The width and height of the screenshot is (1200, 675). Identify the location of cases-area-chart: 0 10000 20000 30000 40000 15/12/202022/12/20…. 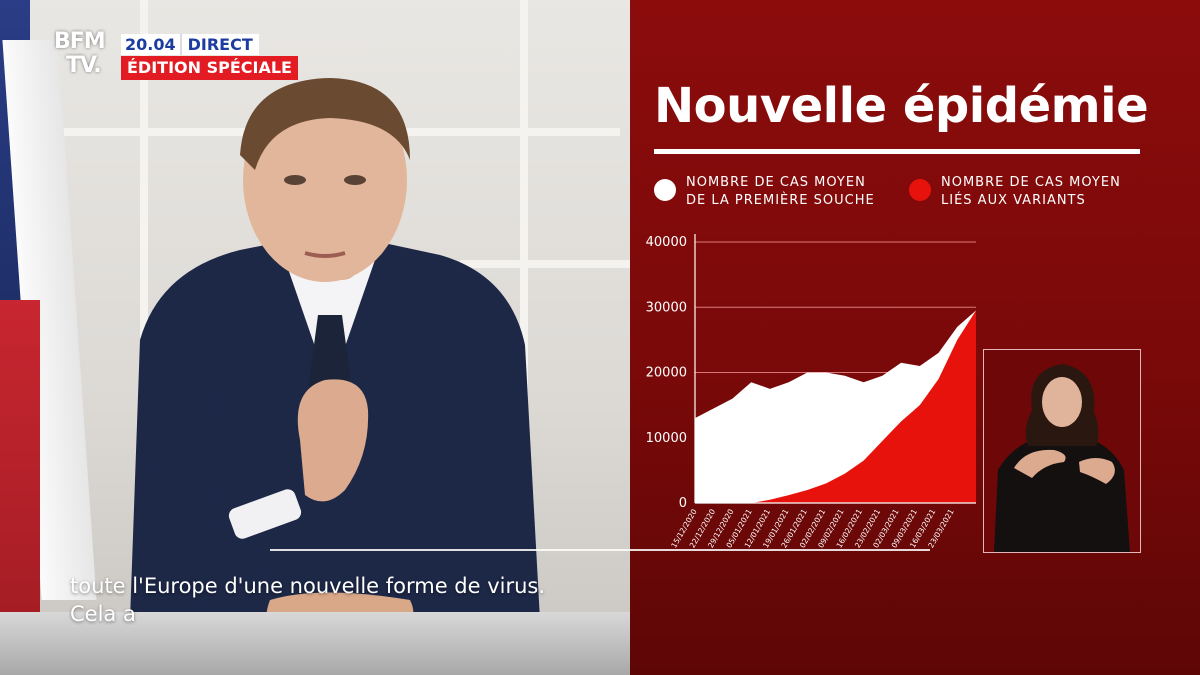
(811, 391).